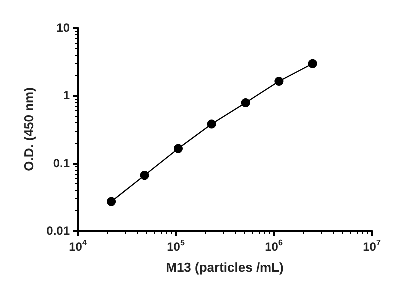 Image resolution: width=416 pixels, height=289 pixels. I want to click on x-axis-title: M13 (particles /mL), so click(225, 267).